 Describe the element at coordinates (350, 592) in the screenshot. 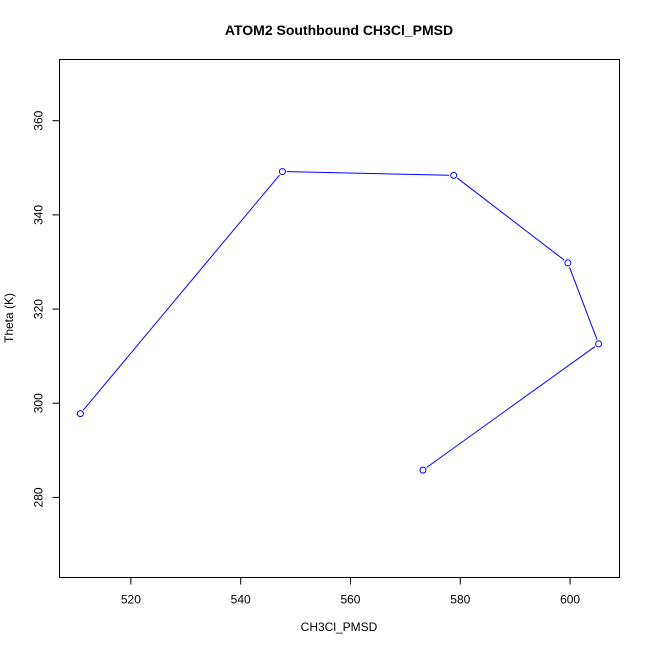

I see `x-axis: 520 540 560 580 600` at that location.